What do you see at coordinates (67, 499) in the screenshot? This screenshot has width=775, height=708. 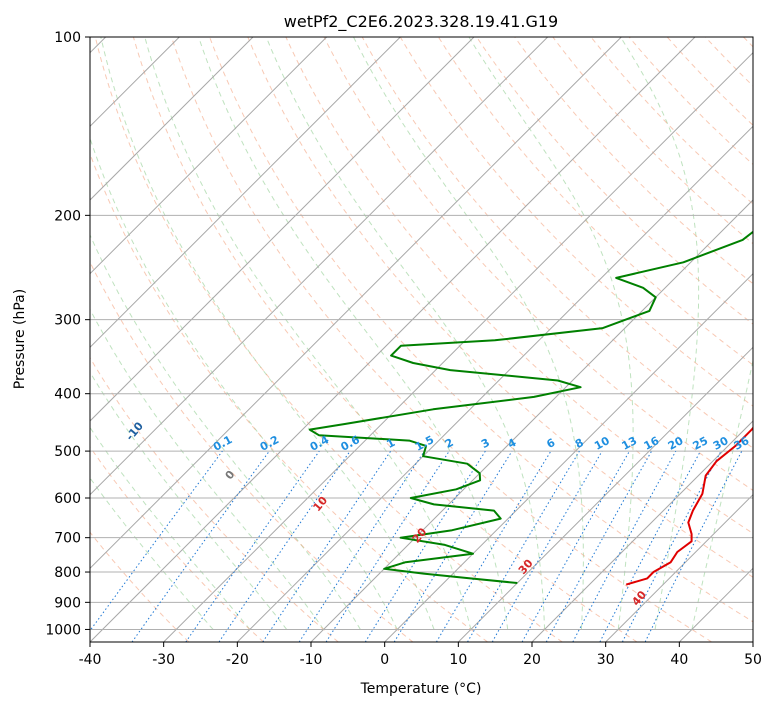 I see `y-tick-label: 600` at bounding box center [67, 499].